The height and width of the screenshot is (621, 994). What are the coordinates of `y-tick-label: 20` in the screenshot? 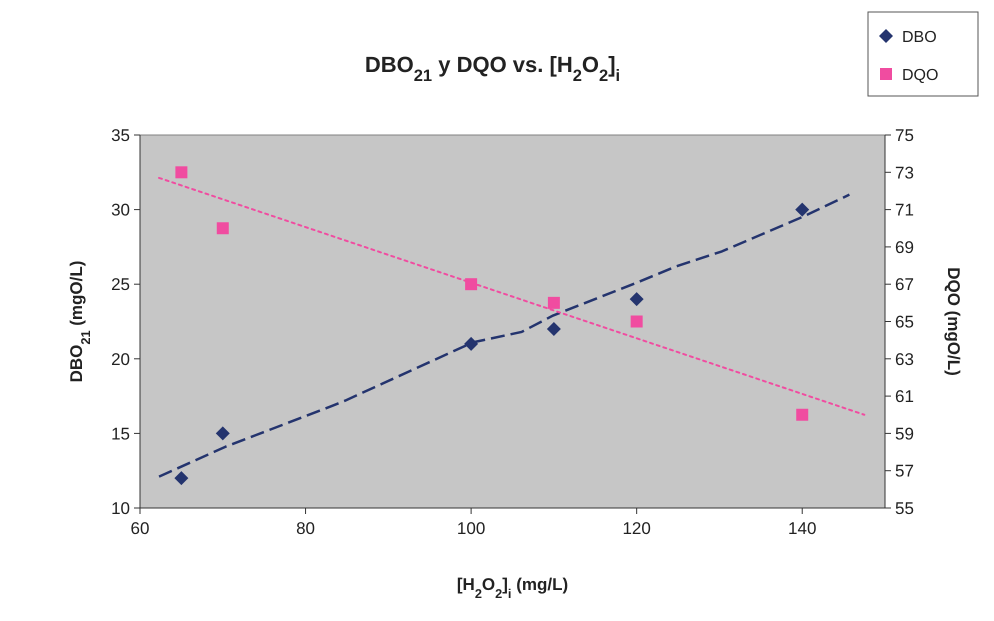 It's located at (120, 359).